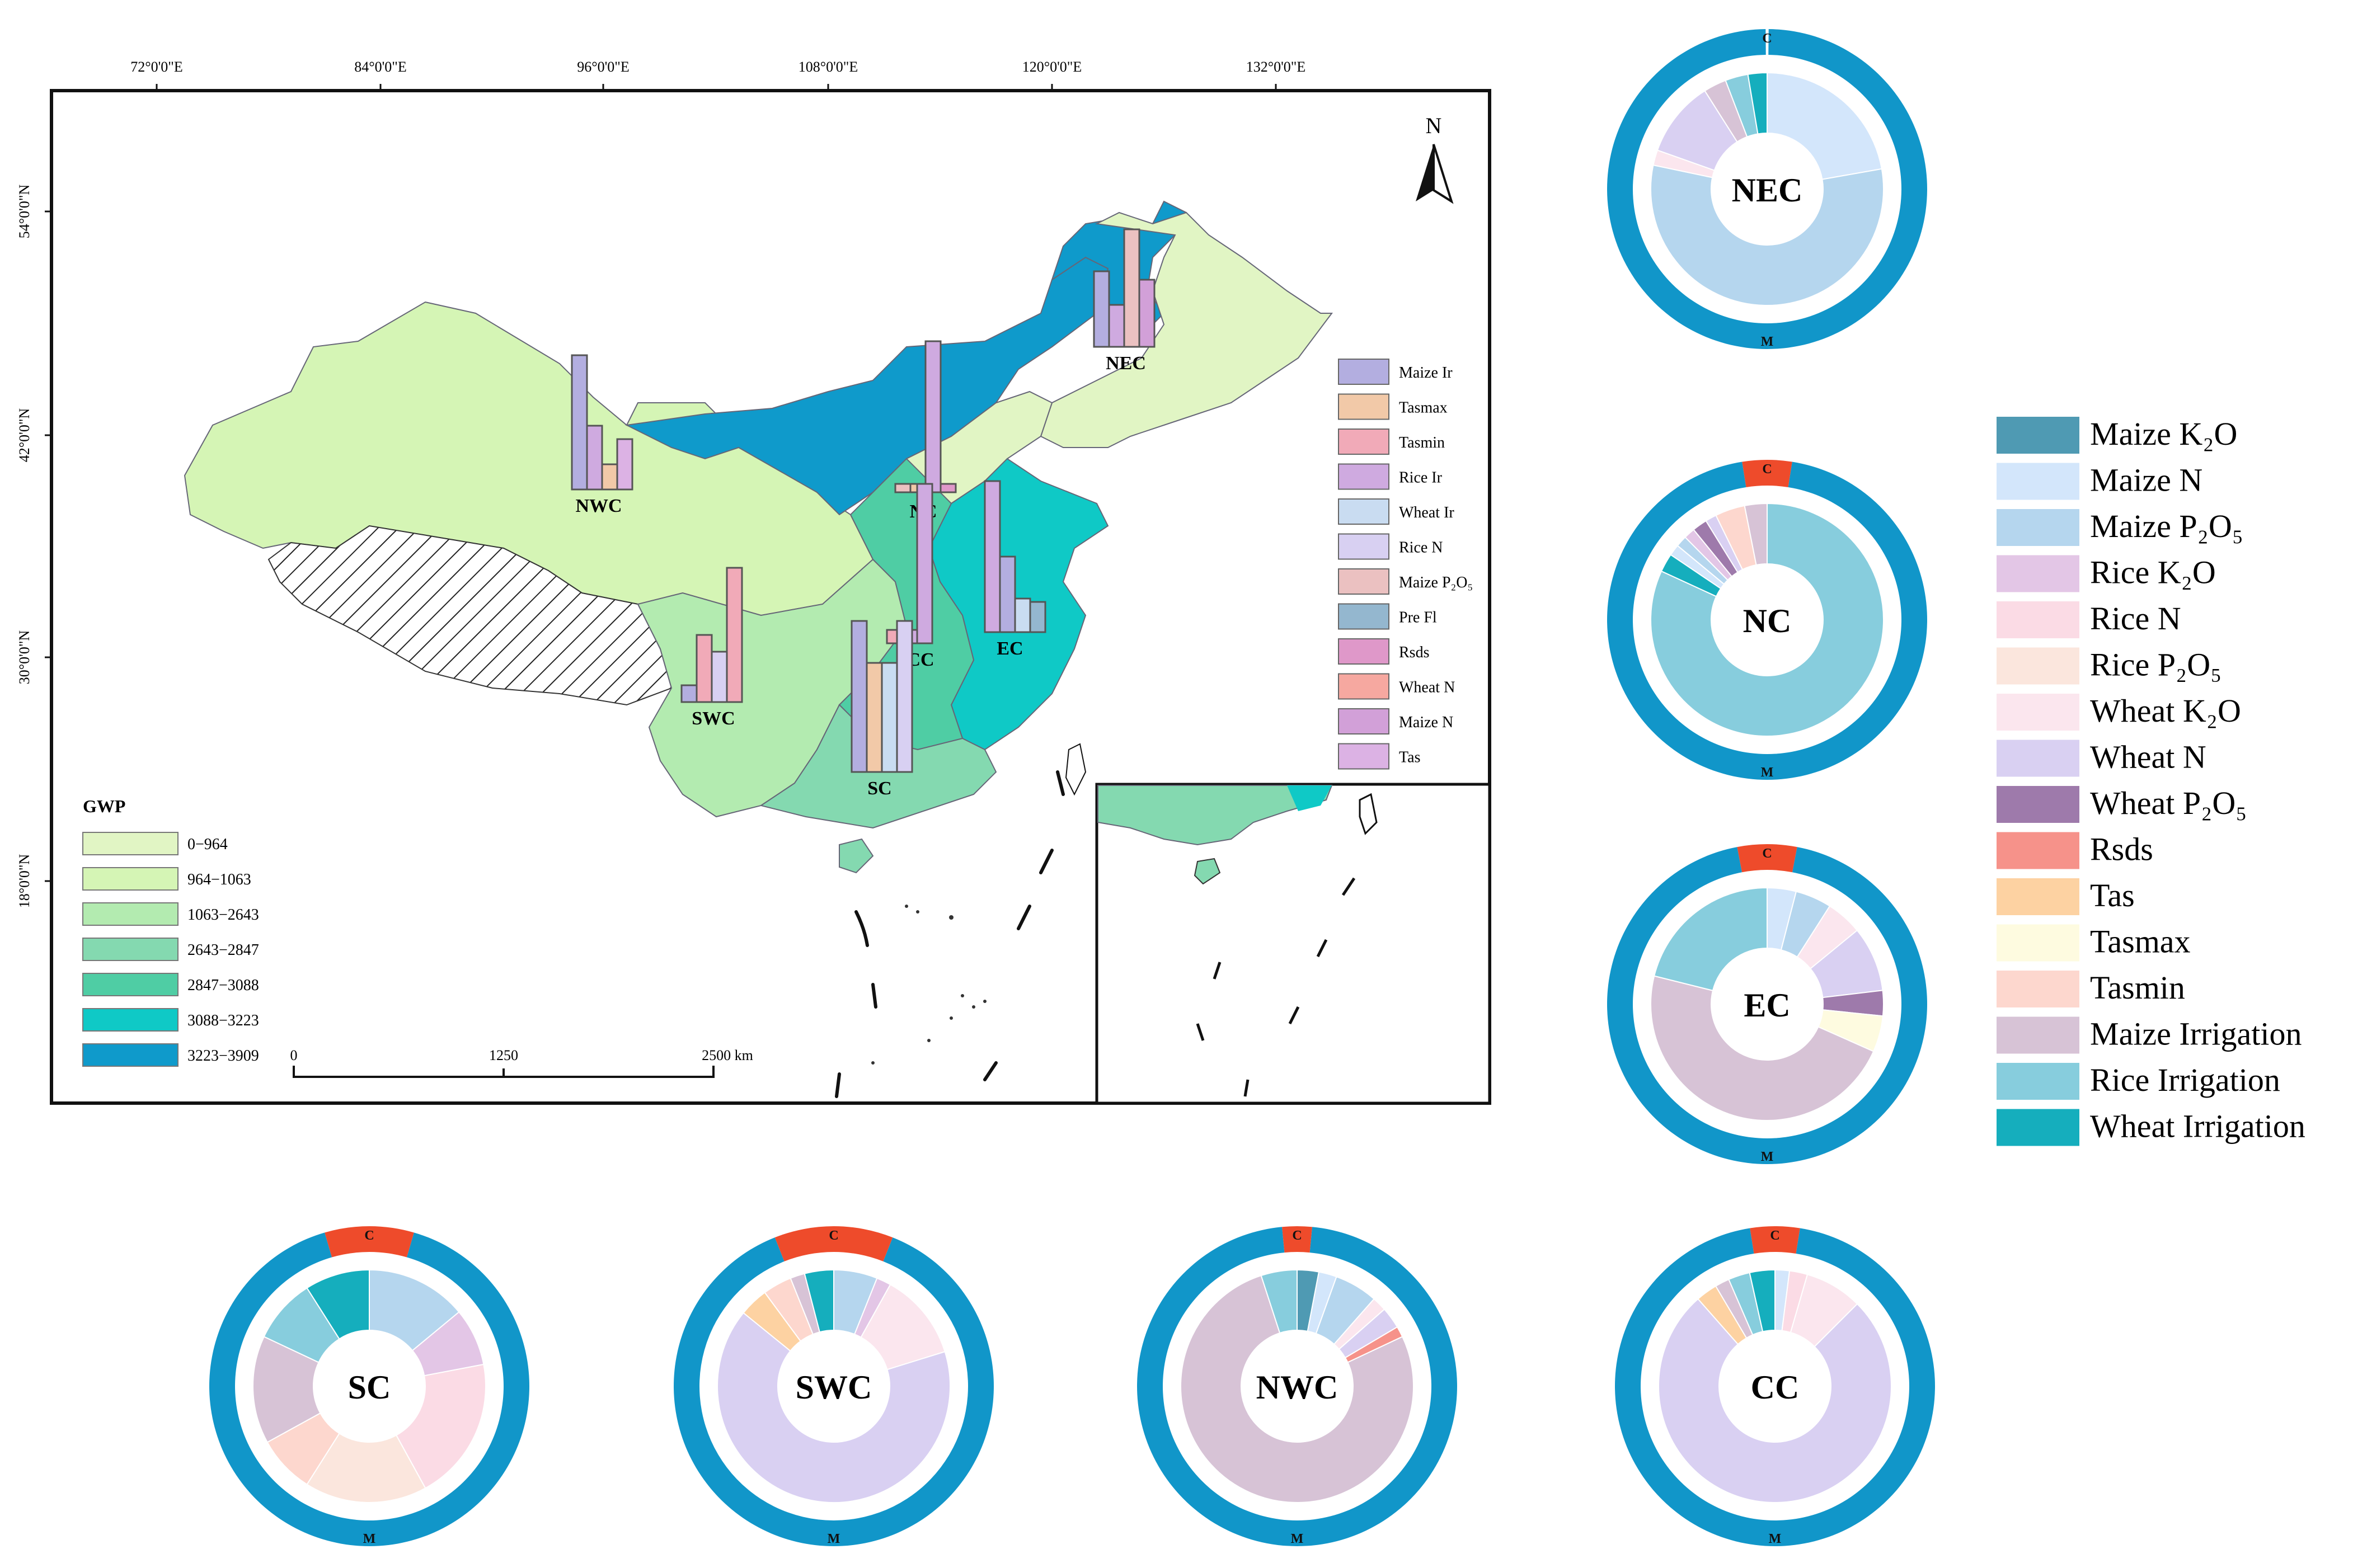 This screenshot has width=2353, height=1568. What do you see at coordinates (1426, 373) in the screenshot?
I see `bar-legend-label: Maize Ir` at bounding box center [1426, 373].